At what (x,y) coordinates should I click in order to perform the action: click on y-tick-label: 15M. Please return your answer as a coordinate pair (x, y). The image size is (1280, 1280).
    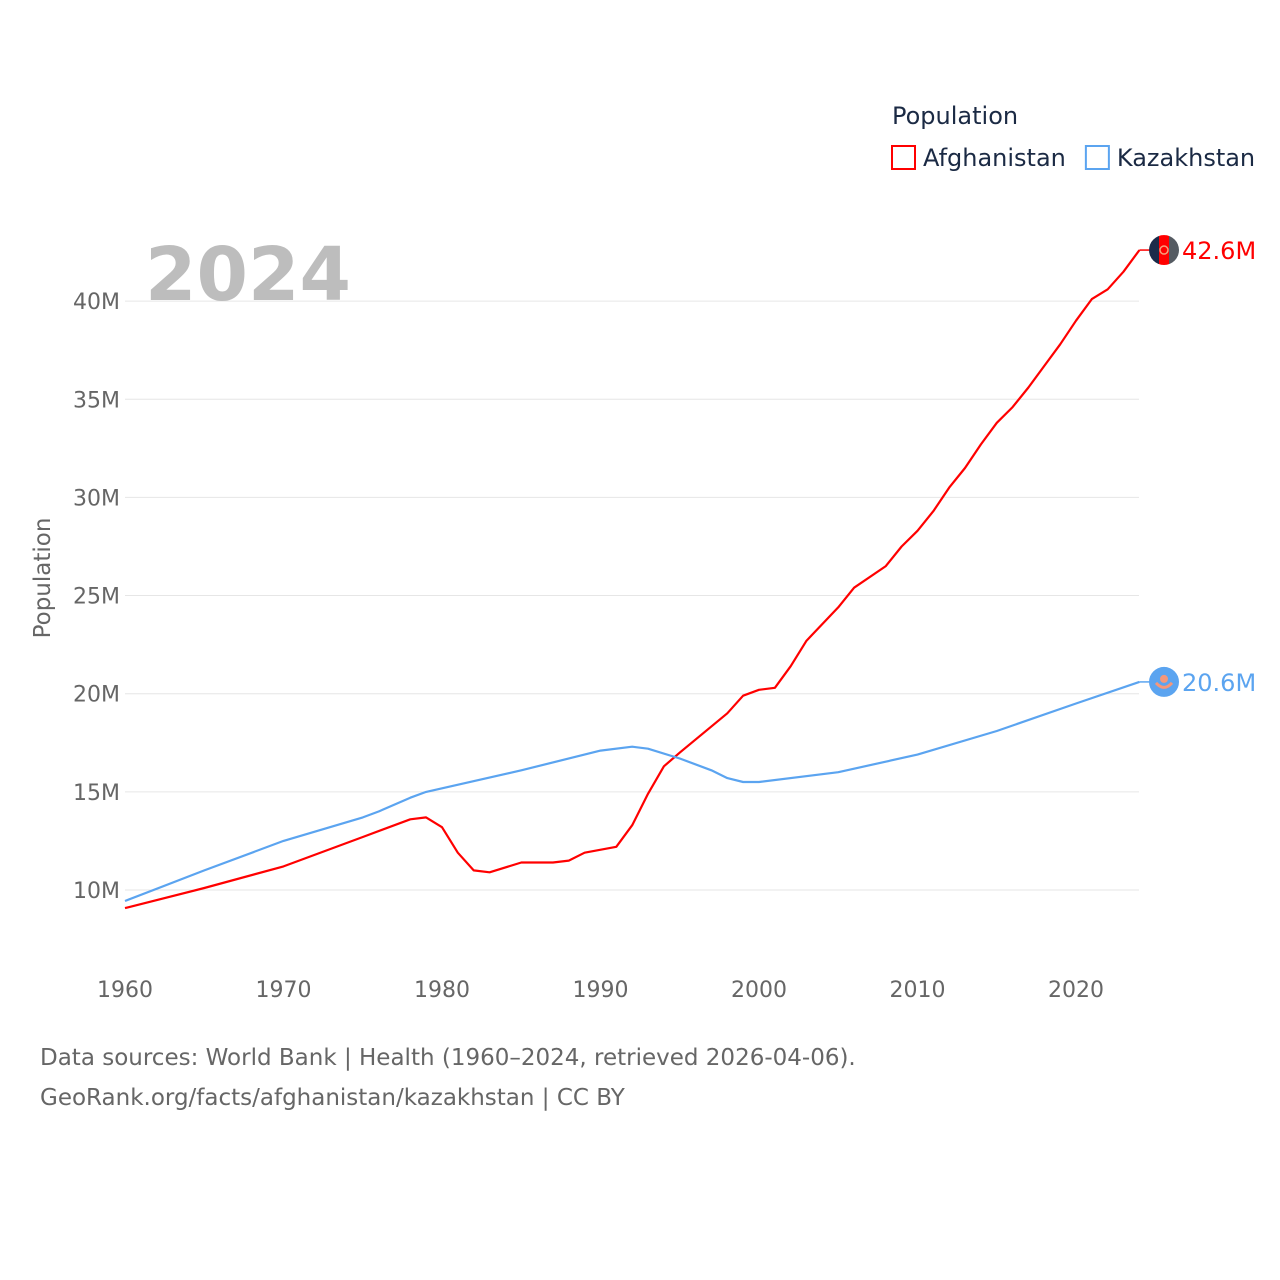
    Looking at the image, I should click on (96, 793).